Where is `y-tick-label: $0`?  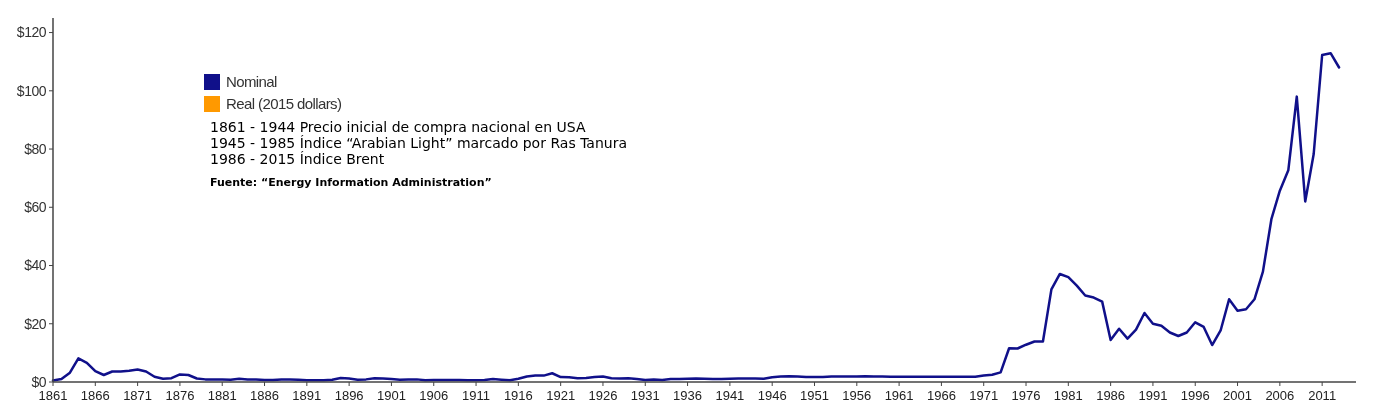
y-tick-label: $0 is located at coordinates (39, 381).